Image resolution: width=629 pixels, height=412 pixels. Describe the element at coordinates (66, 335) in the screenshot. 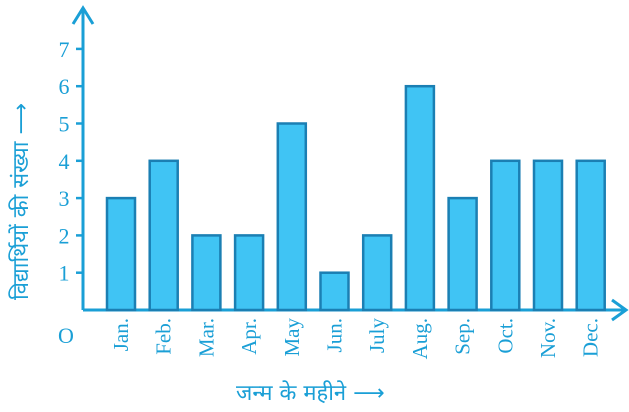

I see `origin-label: O` at that location.